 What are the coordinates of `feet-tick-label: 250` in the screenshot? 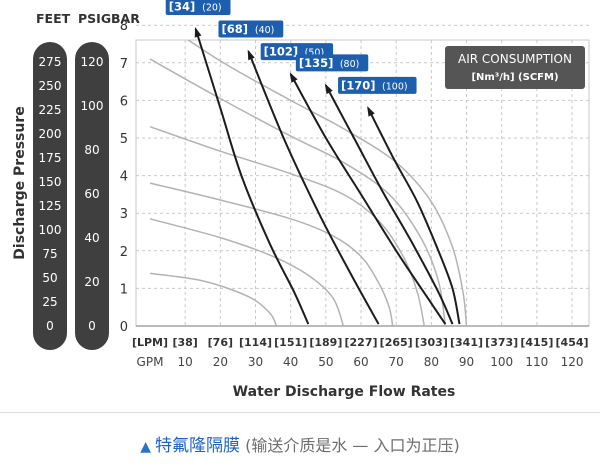 It's located at (50, 86).